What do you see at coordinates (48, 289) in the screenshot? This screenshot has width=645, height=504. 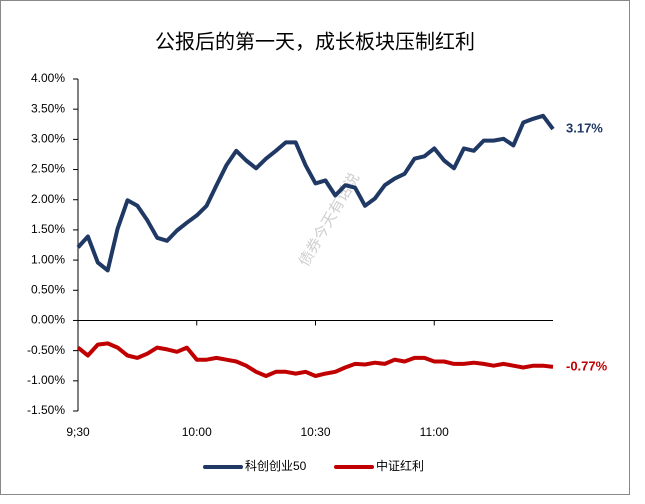 I see `y-tick-label: 0.50%` at bounding box center [48, 289].